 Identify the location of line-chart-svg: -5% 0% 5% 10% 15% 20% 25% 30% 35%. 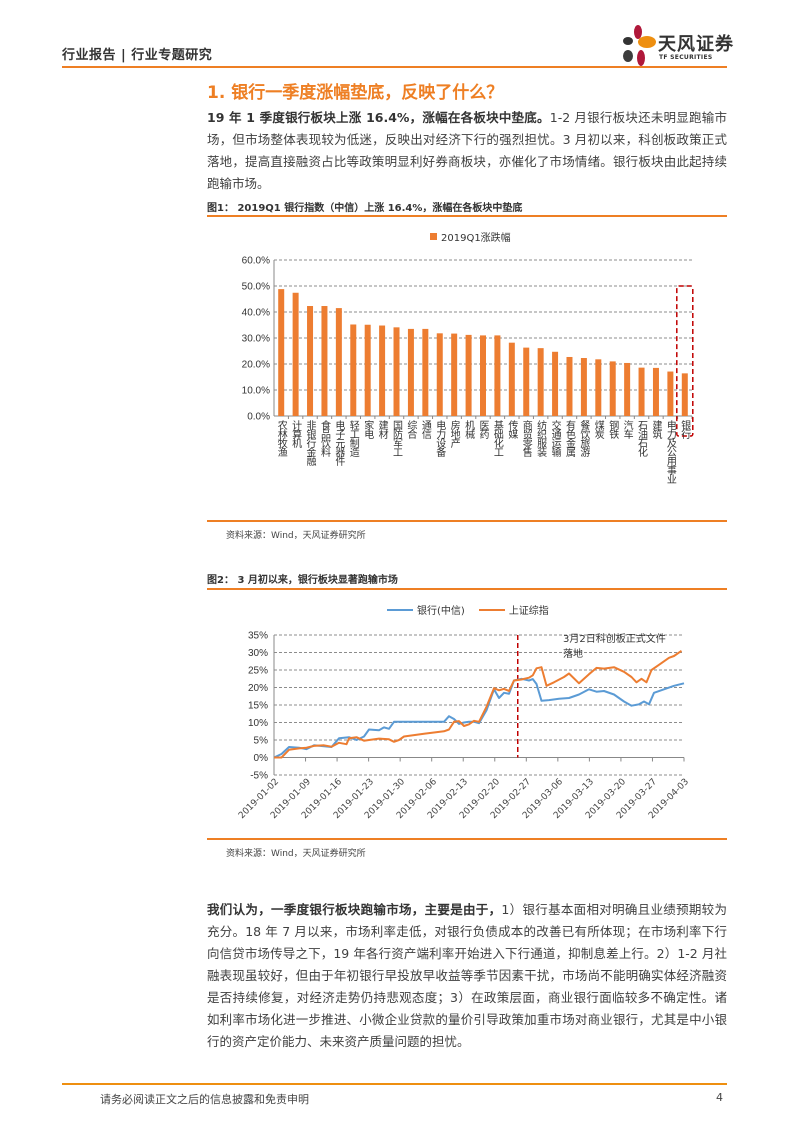
(466, 706).